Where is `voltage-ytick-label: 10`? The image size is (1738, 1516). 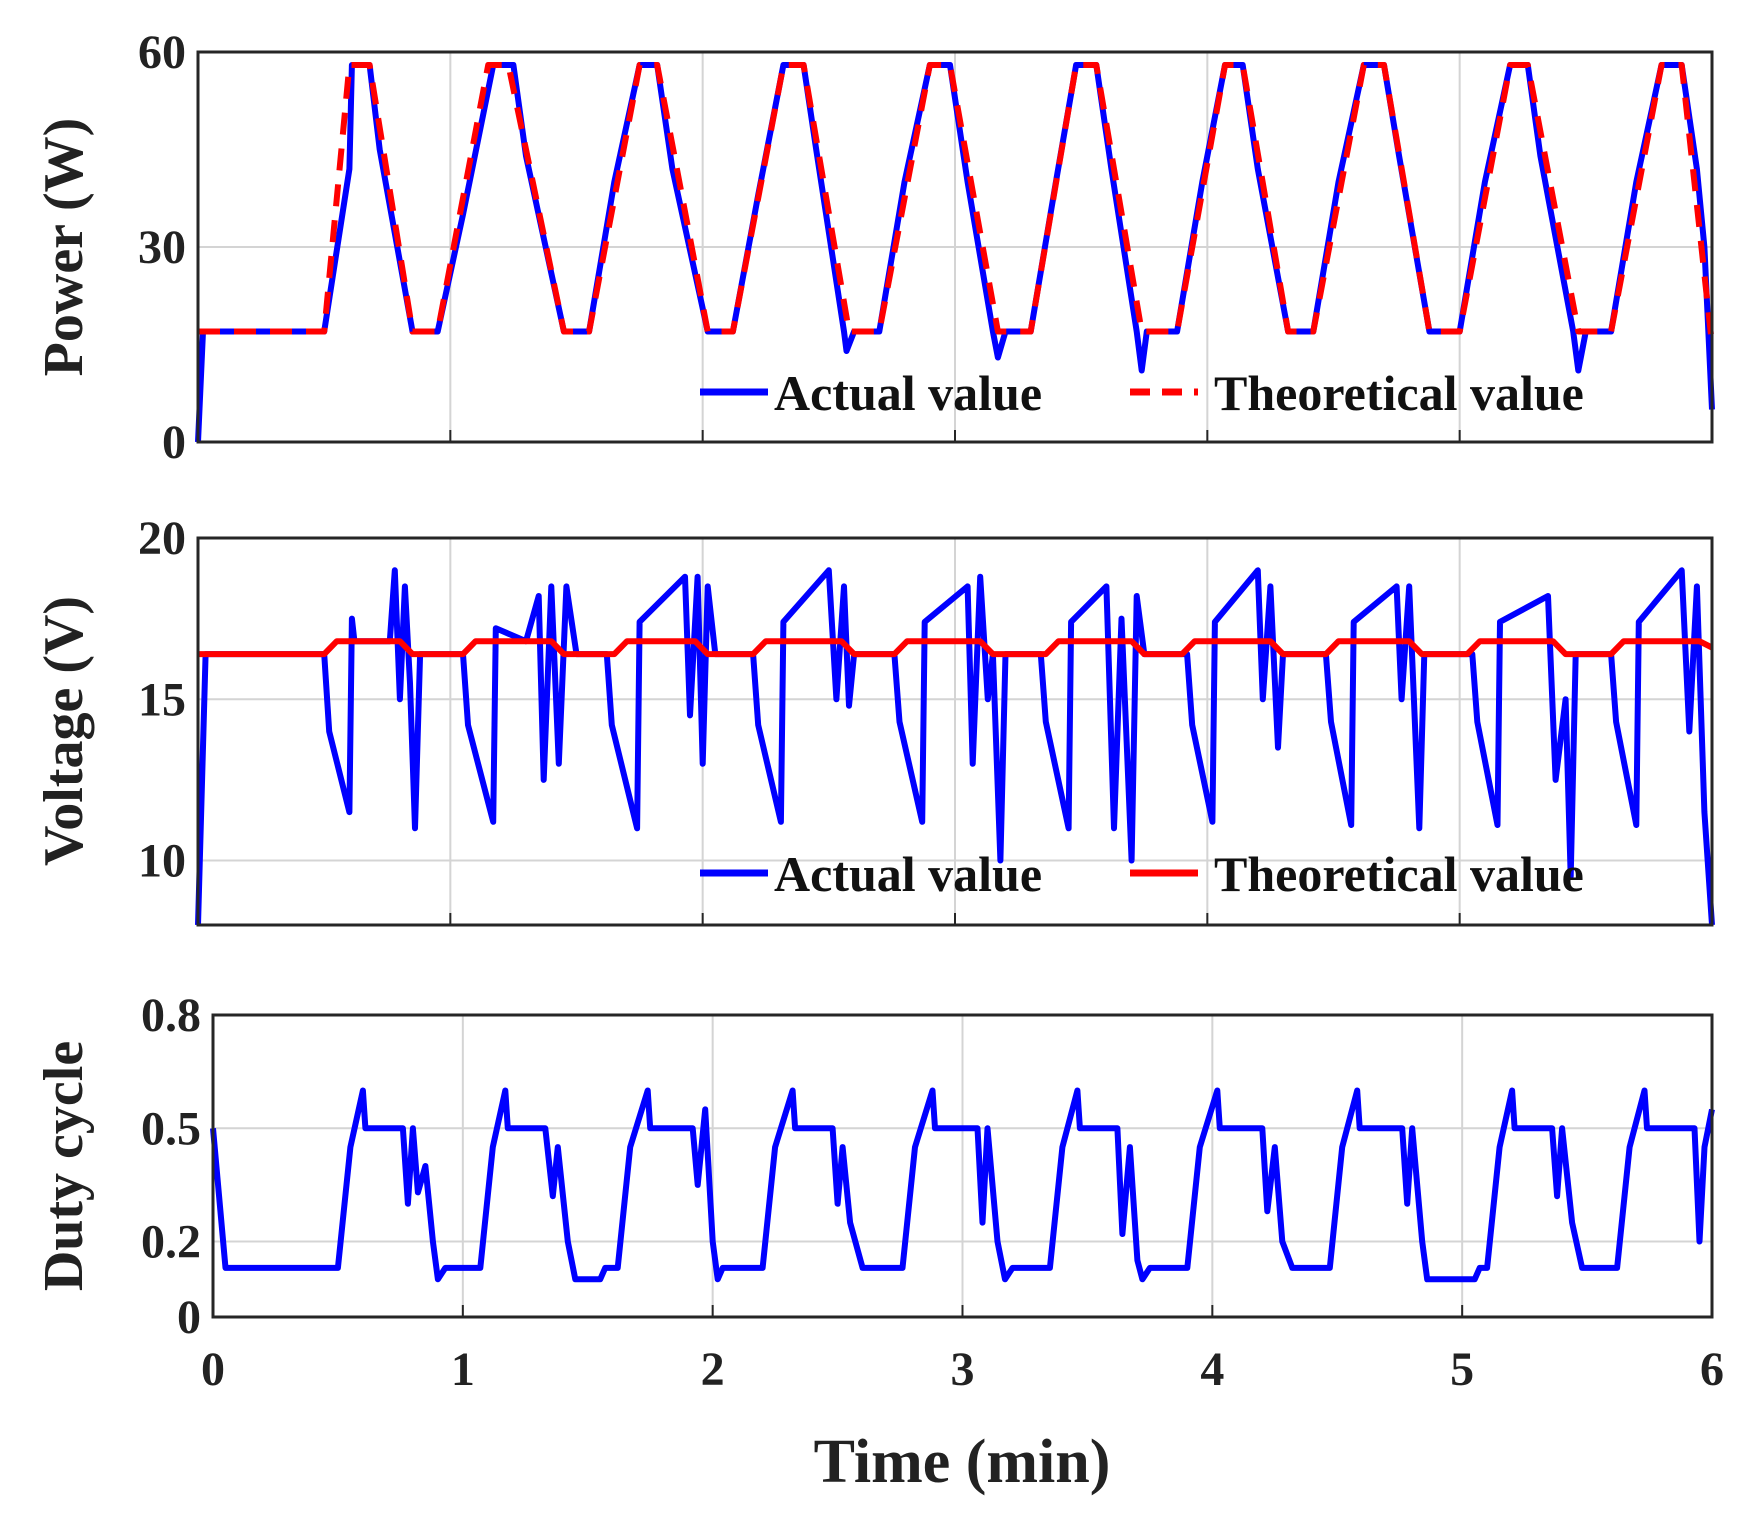 voltage-ytick-label: 10 is located at coordinates (162, 861).